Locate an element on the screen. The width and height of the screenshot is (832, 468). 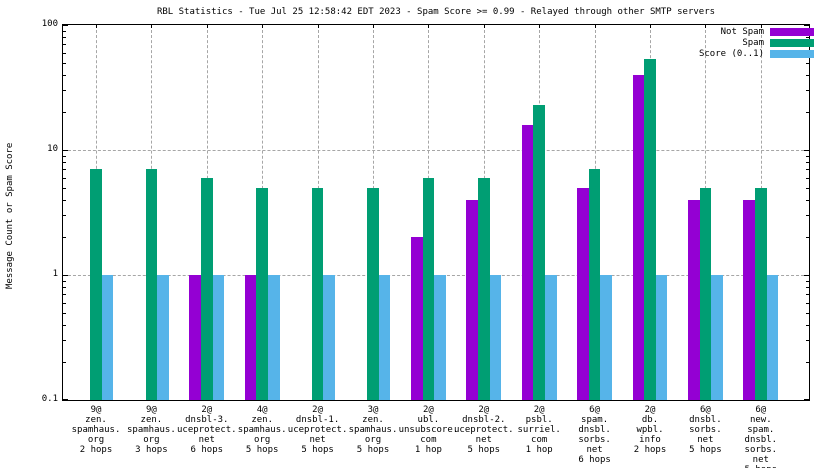
legend: Not Spam Spam Score (0..1) is located at coordinates (756, 42).